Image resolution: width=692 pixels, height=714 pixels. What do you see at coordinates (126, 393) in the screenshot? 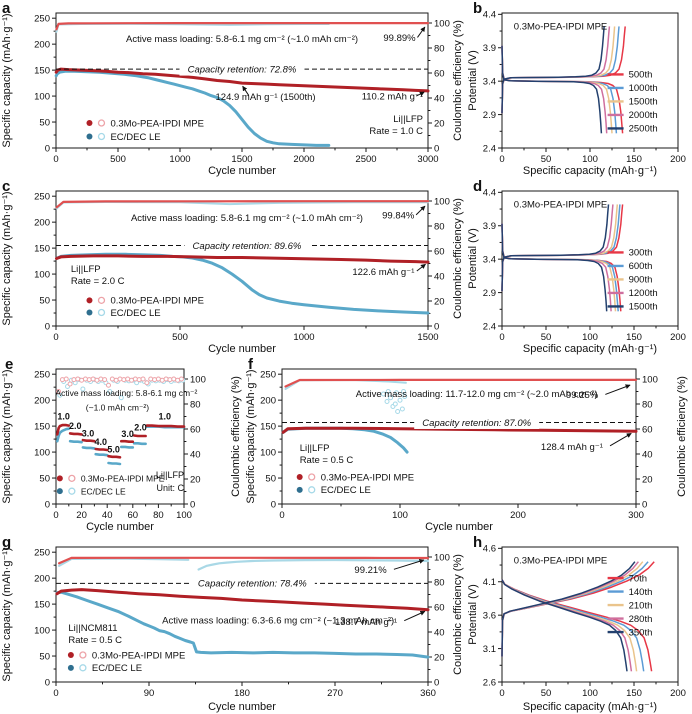
I see `annotation-text: Active mass loading: 5.8-6.1 mg cm⁻²` at bounding box center [126, 393].